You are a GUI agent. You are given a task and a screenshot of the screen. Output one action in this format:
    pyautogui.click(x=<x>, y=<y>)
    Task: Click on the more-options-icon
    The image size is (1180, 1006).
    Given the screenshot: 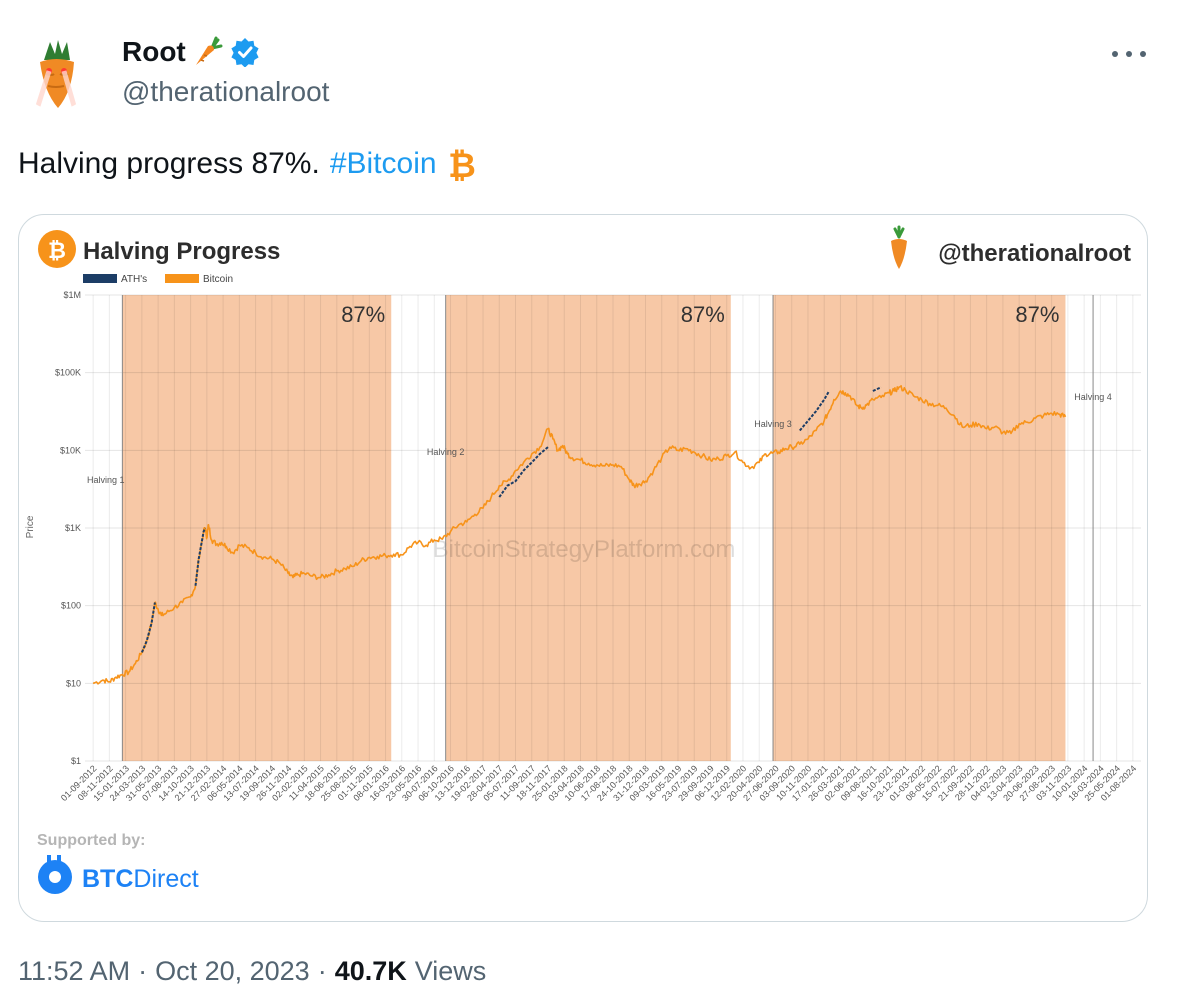 What is the action you would take?
    pyautogui.click(x=1129, y=54)
    